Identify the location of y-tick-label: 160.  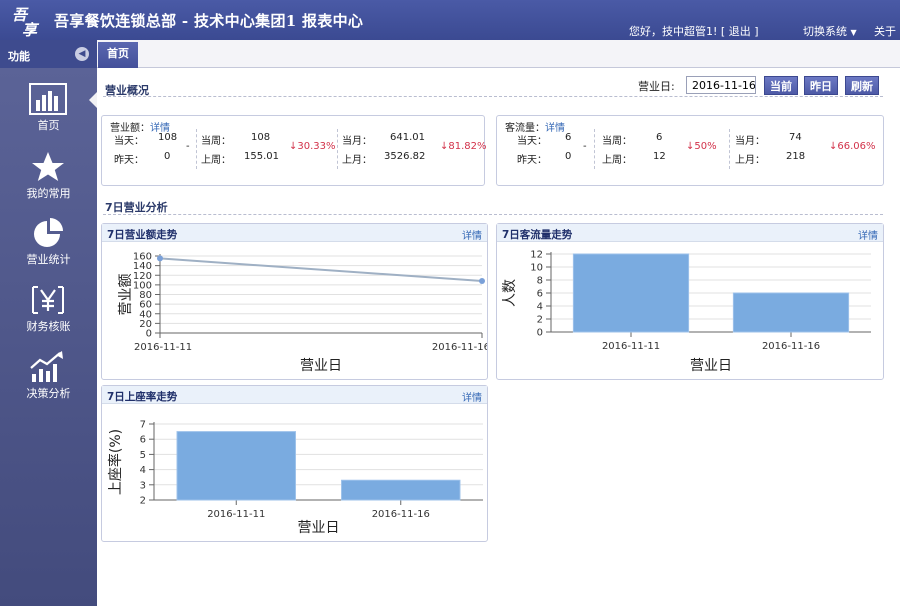
(142, 257).